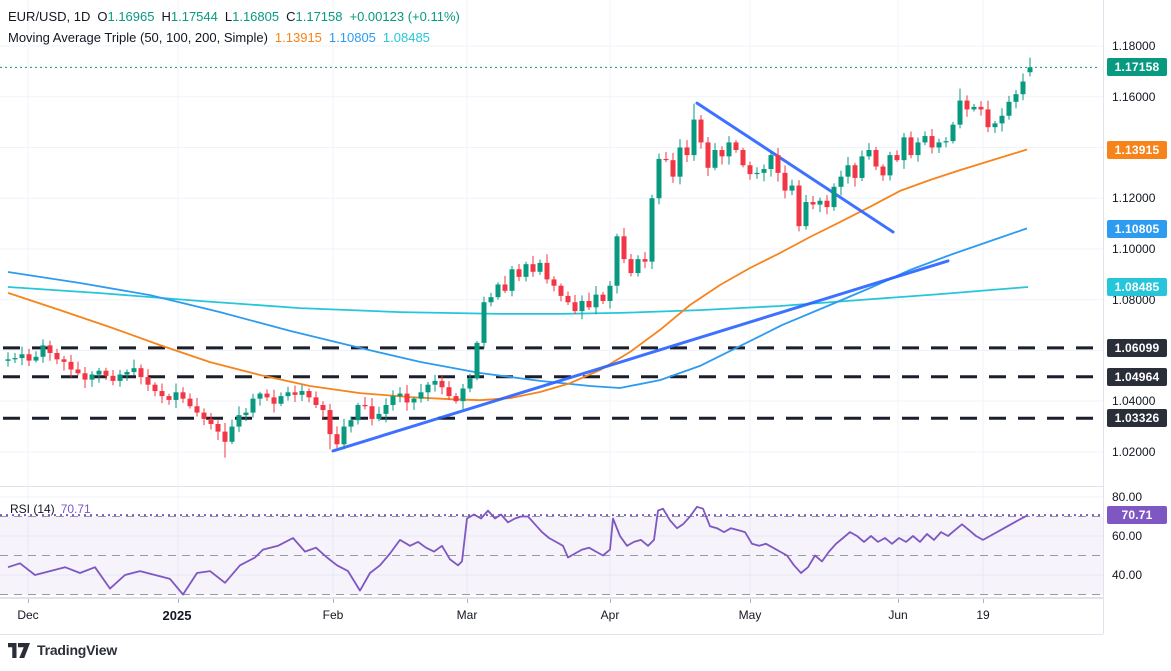 Image resolution: width=1171 pixels, height=671 pixels. I want to click on rsi-indicator-label: RSI (14) 70.71, so click(50, 509).